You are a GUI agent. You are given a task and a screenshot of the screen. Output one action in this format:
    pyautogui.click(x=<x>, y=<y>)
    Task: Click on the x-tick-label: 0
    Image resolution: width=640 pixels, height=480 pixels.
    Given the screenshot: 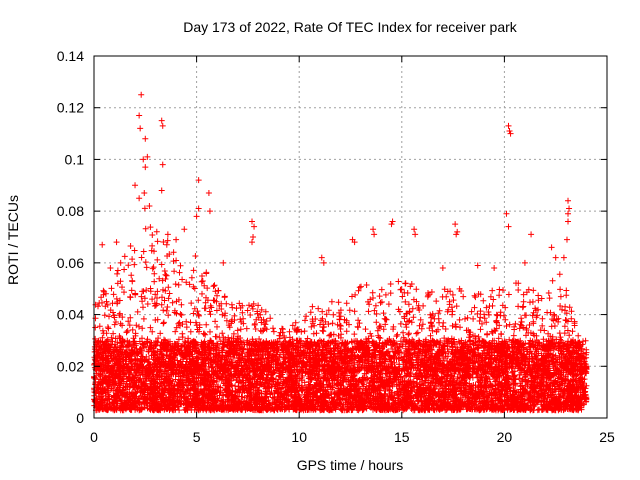 What is the action you would take?
    pyautogui.click(x=94, y=437)
    